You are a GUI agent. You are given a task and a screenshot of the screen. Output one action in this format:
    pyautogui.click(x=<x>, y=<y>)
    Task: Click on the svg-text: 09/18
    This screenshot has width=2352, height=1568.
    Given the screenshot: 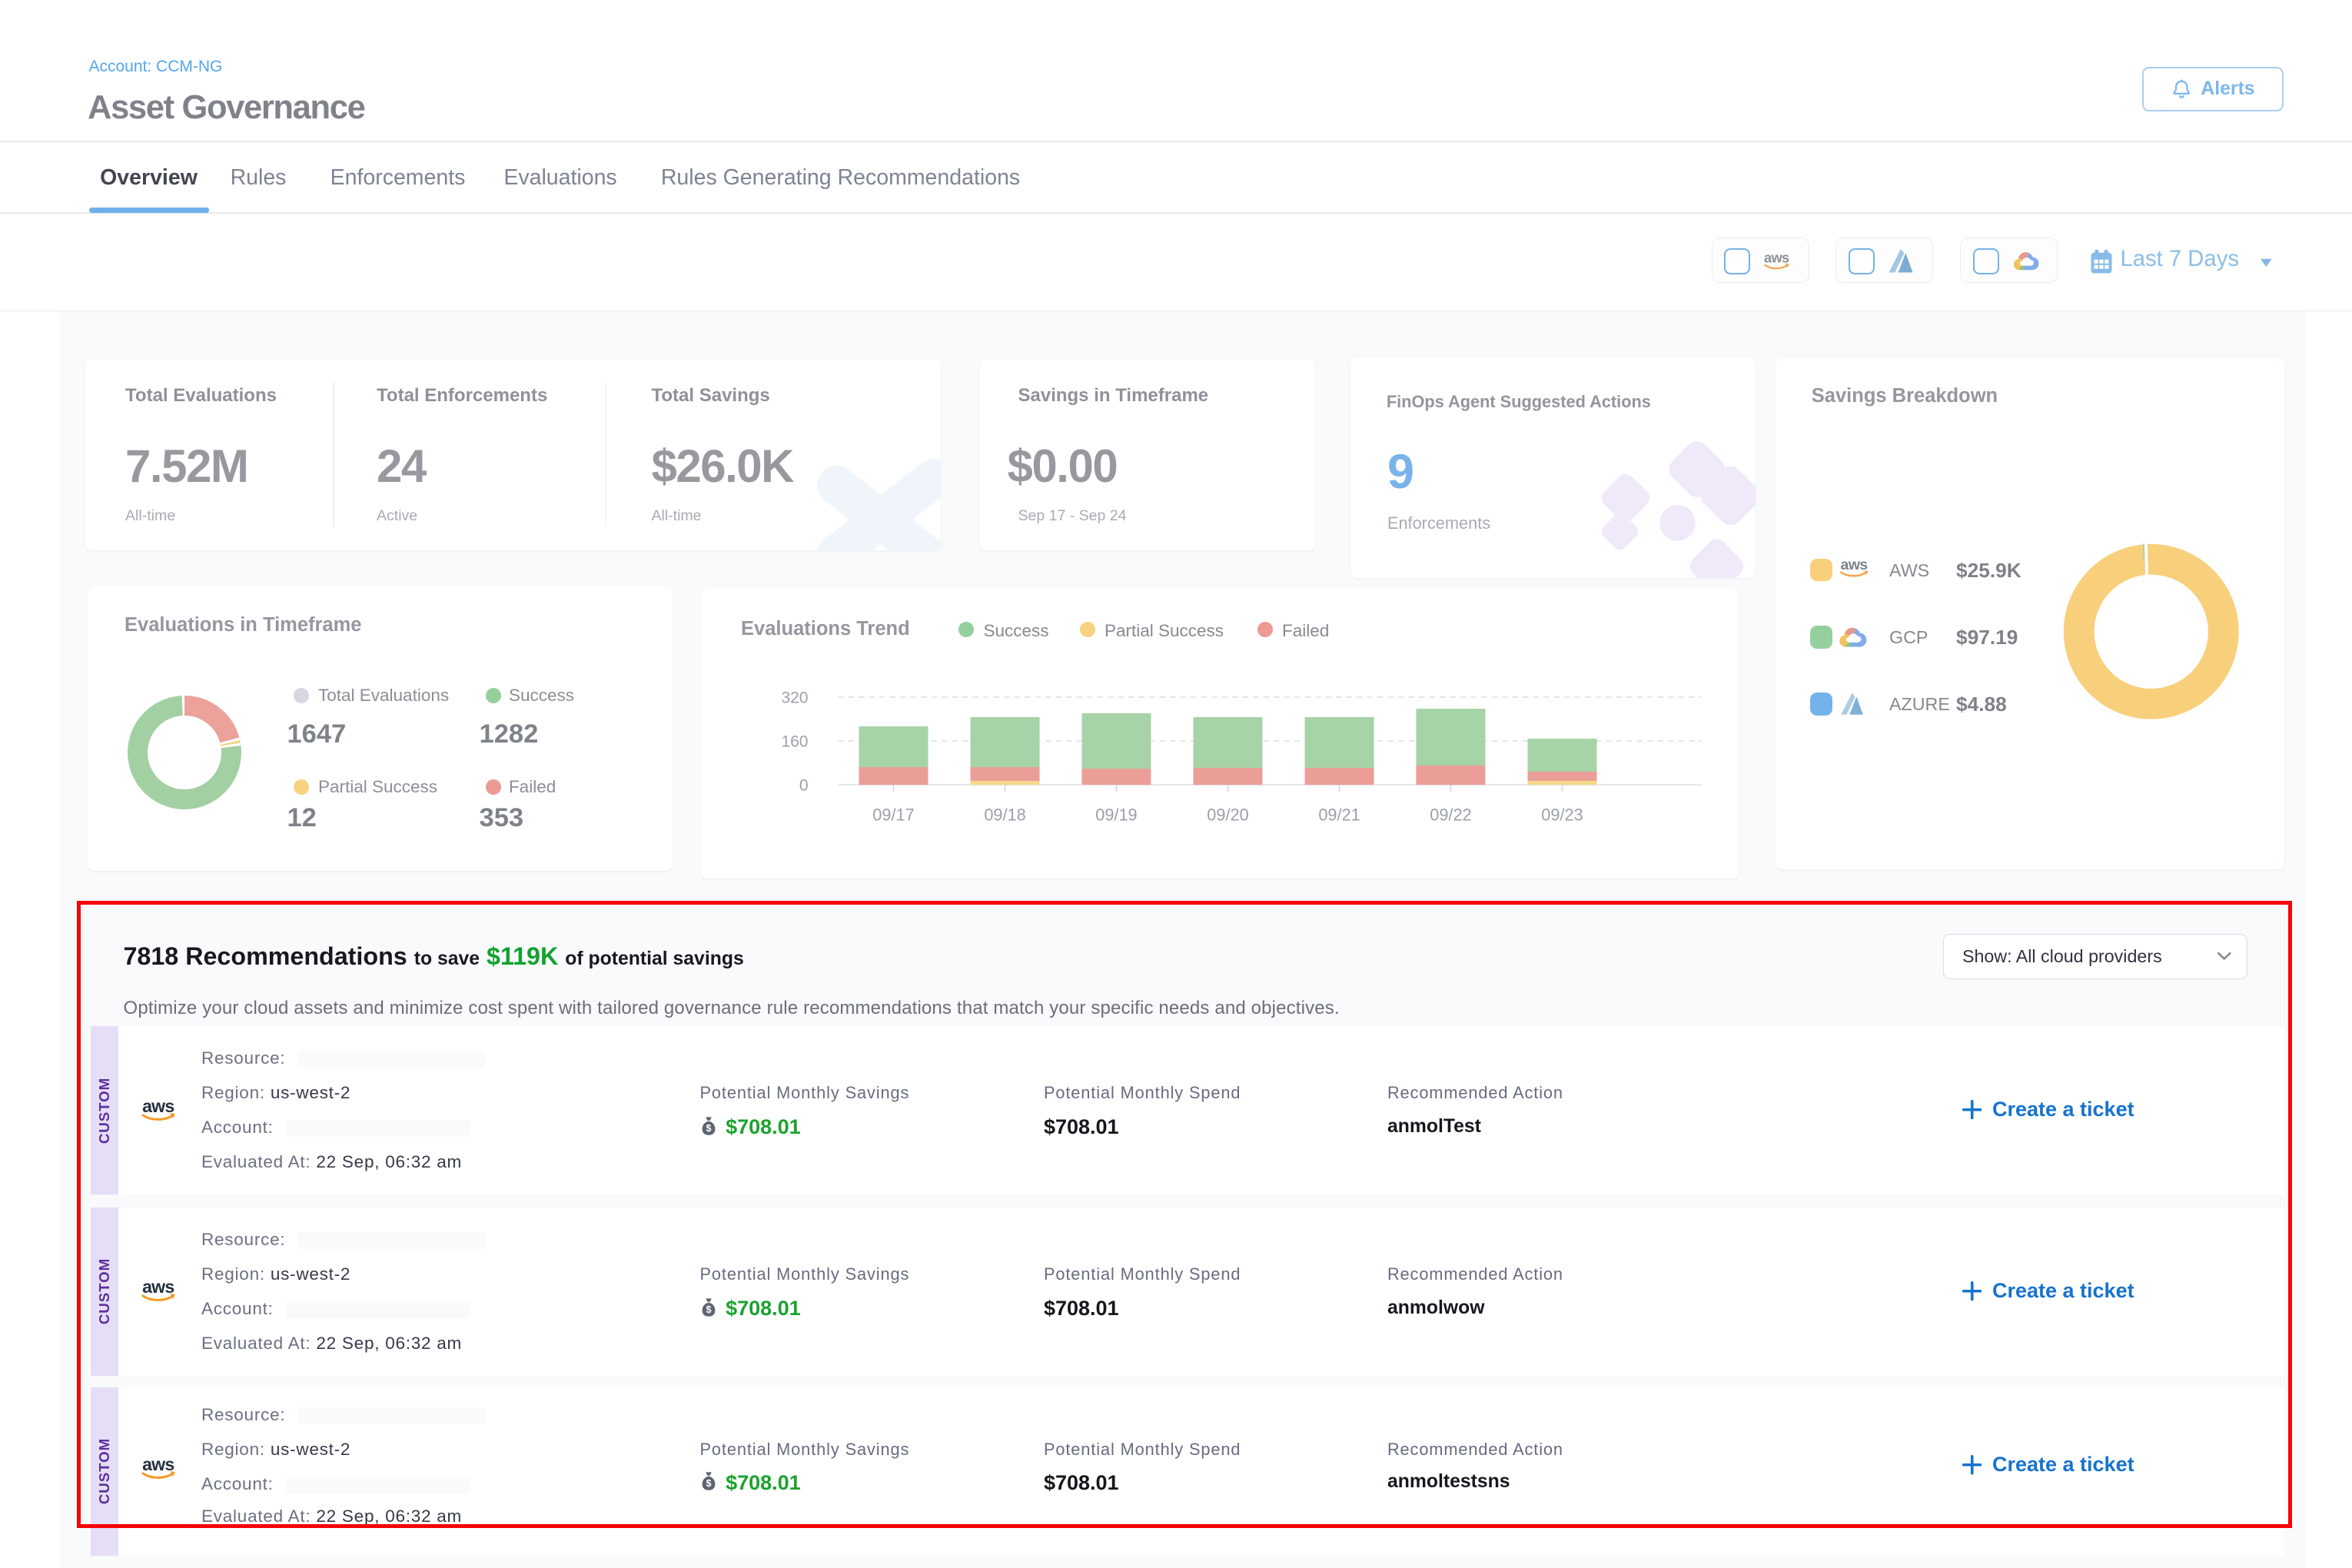 What is the action you would take?
    pyautogui.click(x=1005, y=816)
    